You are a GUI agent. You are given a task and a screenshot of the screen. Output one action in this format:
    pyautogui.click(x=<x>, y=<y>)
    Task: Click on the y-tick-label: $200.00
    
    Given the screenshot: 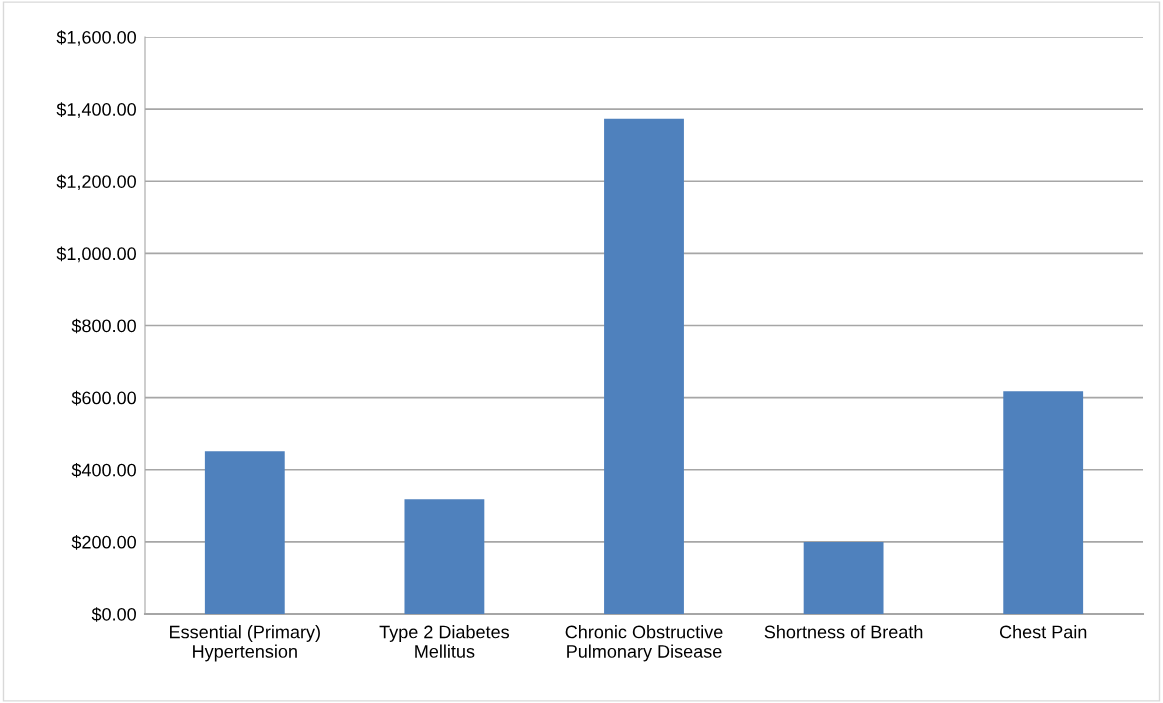 What is the action you would take?
    pyautogui.click(x=103, y=542)
    